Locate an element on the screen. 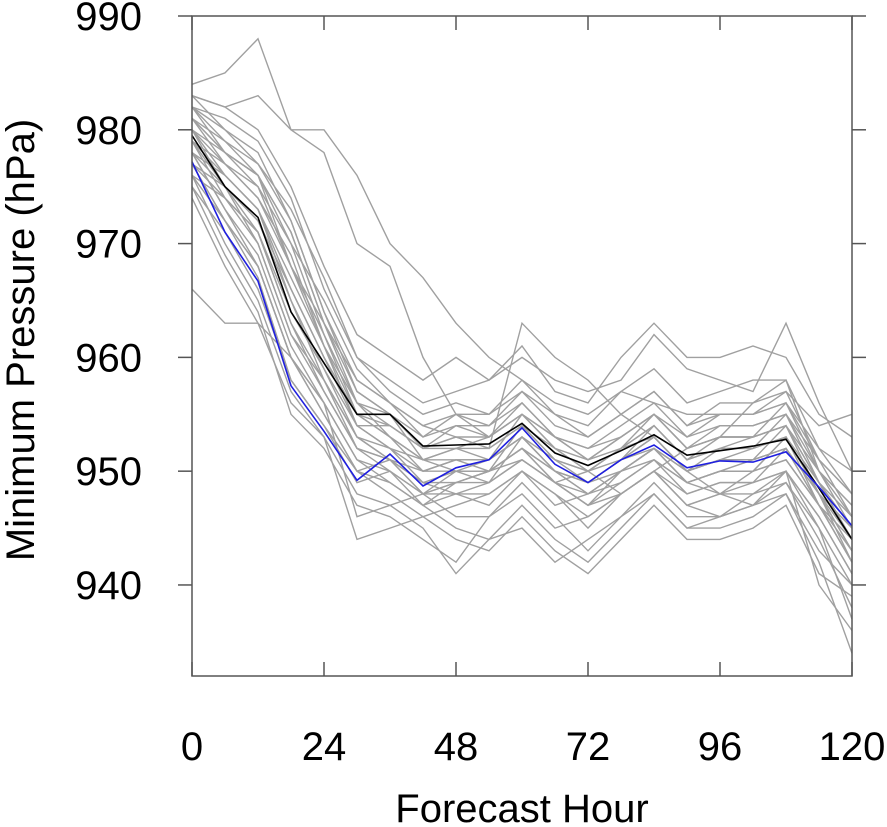 This screenshot has width=887, height=827. x-tick-label: 96 is located at coordinates (720, 747).